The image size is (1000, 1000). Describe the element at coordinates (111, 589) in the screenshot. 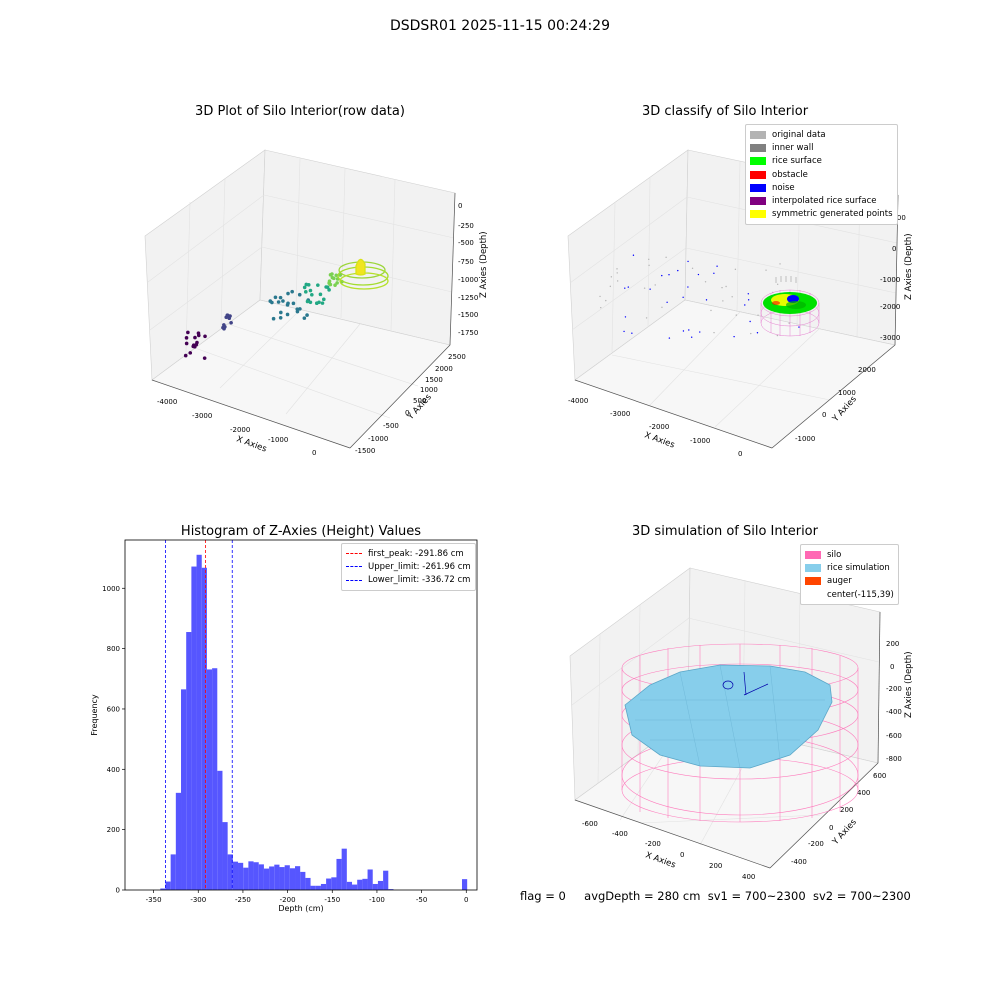

I see `histogram-y-tick-label: 1000` at that location.